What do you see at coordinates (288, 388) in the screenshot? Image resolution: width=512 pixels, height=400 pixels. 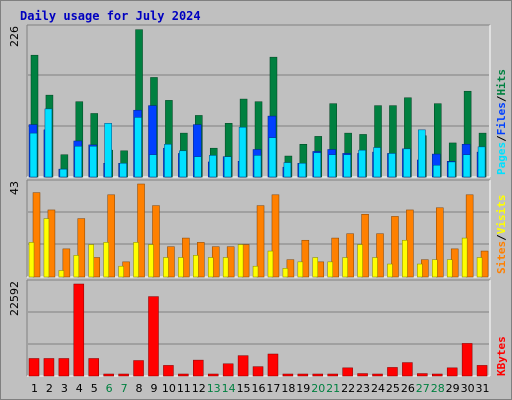 I see `x-tick-label: 18` at bounding box center [288, 388].